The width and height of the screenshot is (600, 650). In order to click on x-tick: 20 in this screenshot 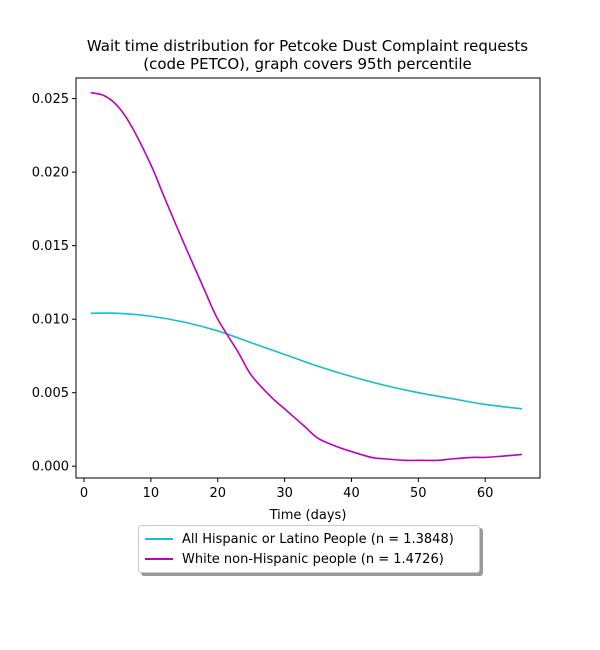, I will do `click(217, 489)`.